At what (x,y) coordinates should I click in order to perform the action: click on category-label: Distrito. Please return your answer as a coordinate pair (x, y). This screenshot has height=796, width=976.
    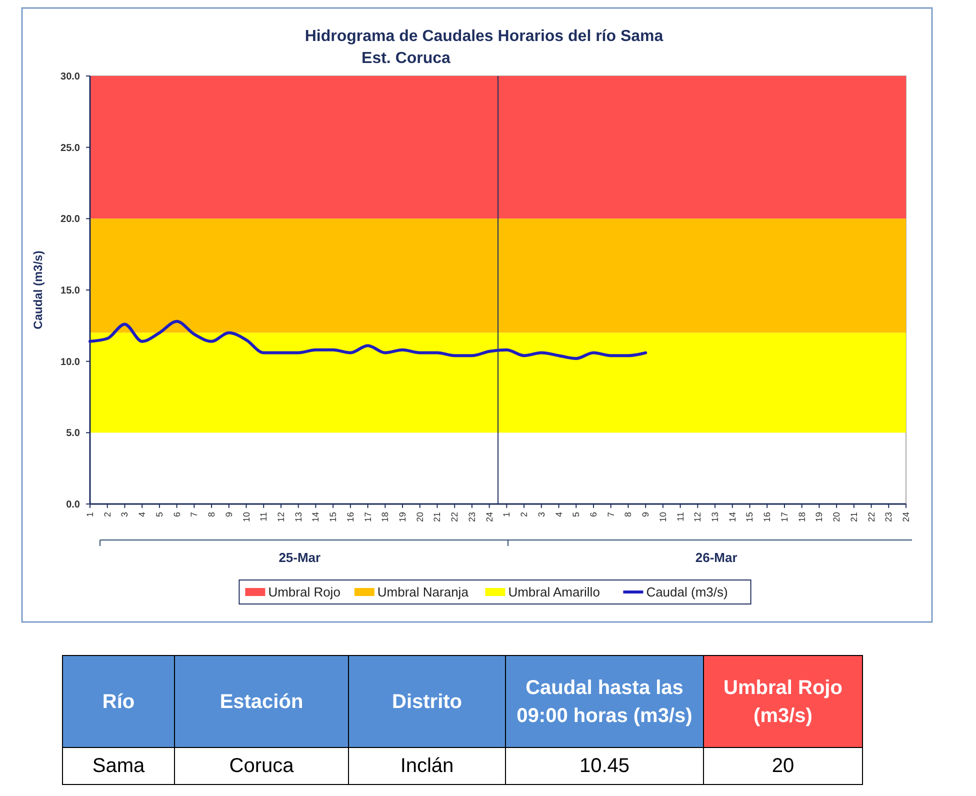
    Looking at the image, I should click on (427, 702).